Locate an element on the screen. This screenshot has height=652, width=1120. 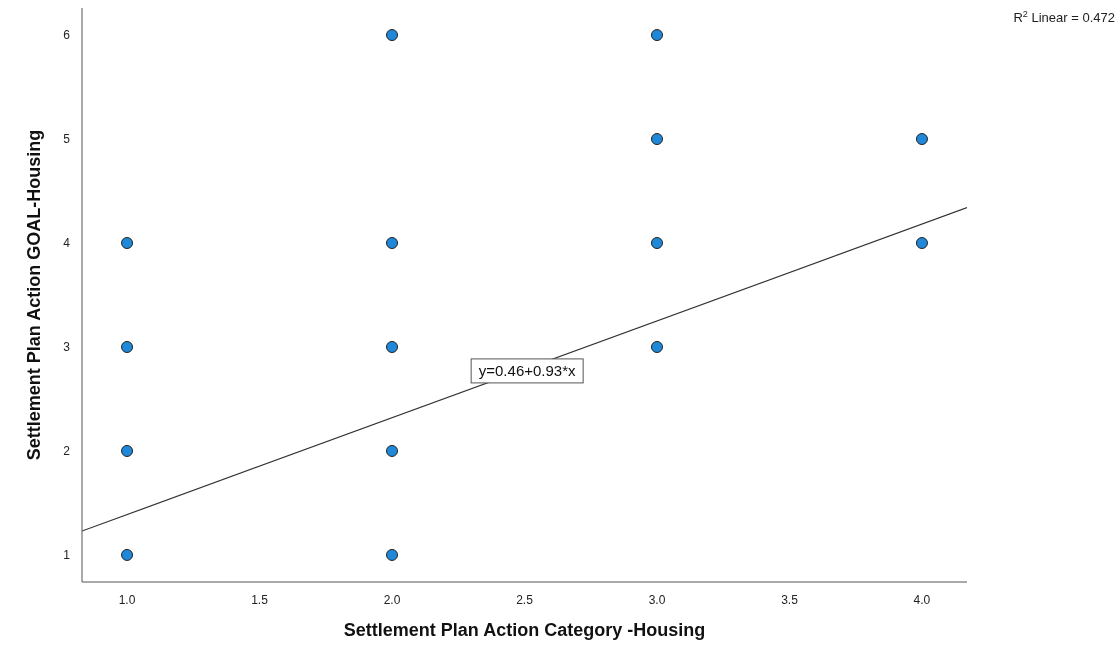
y-tick-label: 3 is located at coordinates (67, 346).